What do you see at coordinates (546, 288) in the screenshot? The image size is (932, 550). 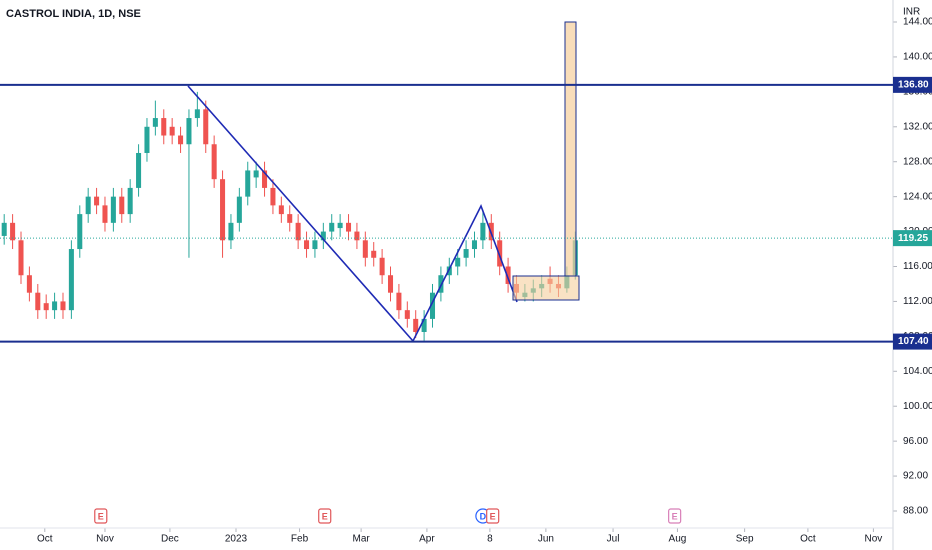 I see `range-box` at bounding box center [546, 288].